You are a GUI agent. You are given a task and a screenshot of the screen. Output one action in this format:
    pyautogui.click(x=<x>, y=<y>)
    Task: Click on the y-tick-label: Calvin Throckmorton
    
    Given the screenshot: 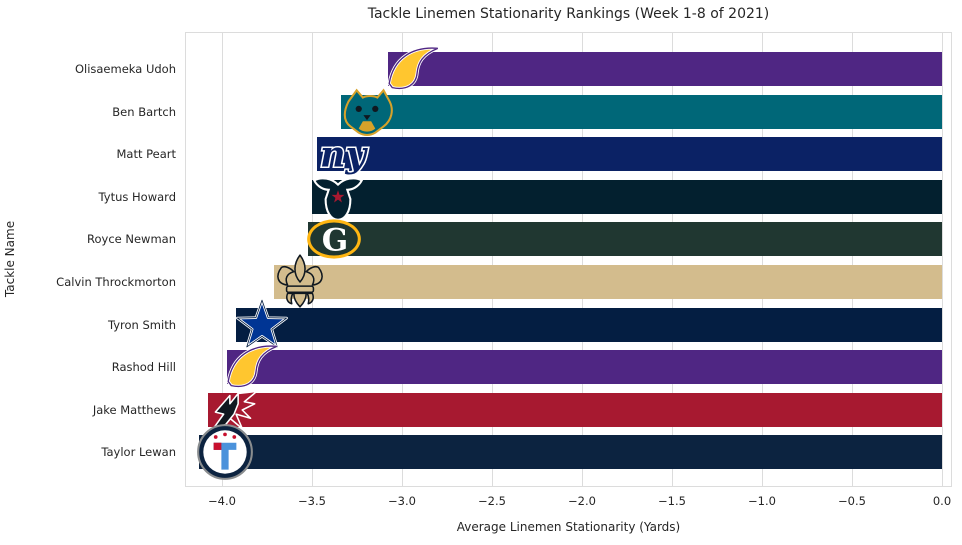 What is the action you would take?
    pyautogui.click(x=116, y=282)
    